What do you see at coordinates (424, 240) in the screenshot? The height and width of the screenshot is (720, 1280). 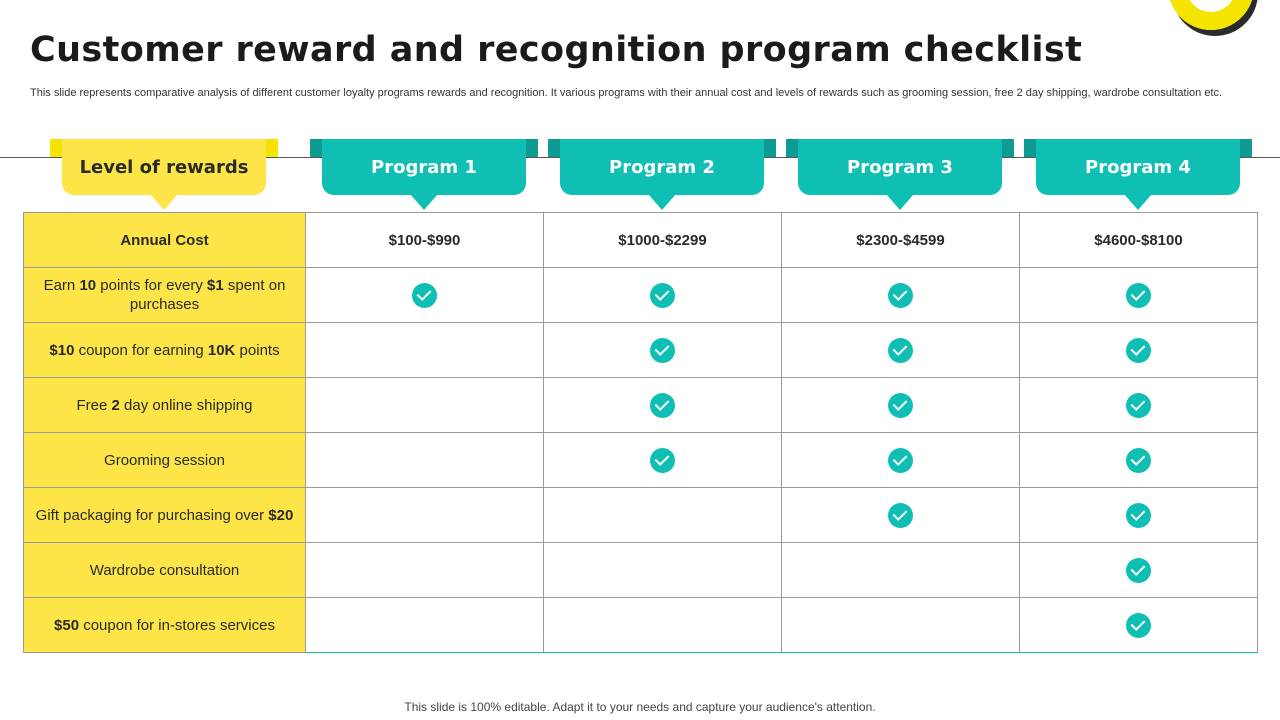 I see `annual-cost-cell: $100-$990` at bounding box center [424, 240].